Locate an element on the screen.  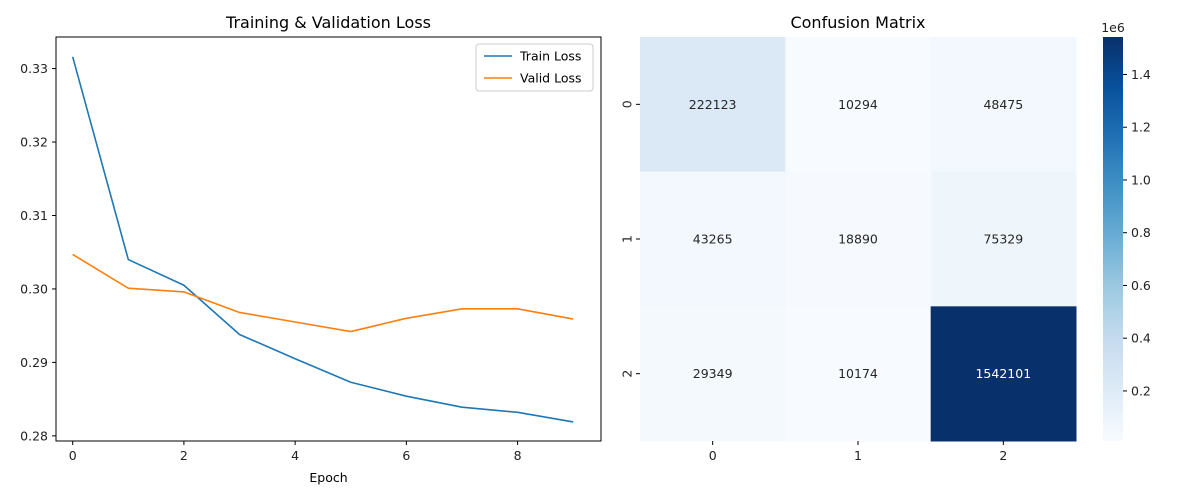
legend-label: Valid Loss is located at coordinates (551, 78).